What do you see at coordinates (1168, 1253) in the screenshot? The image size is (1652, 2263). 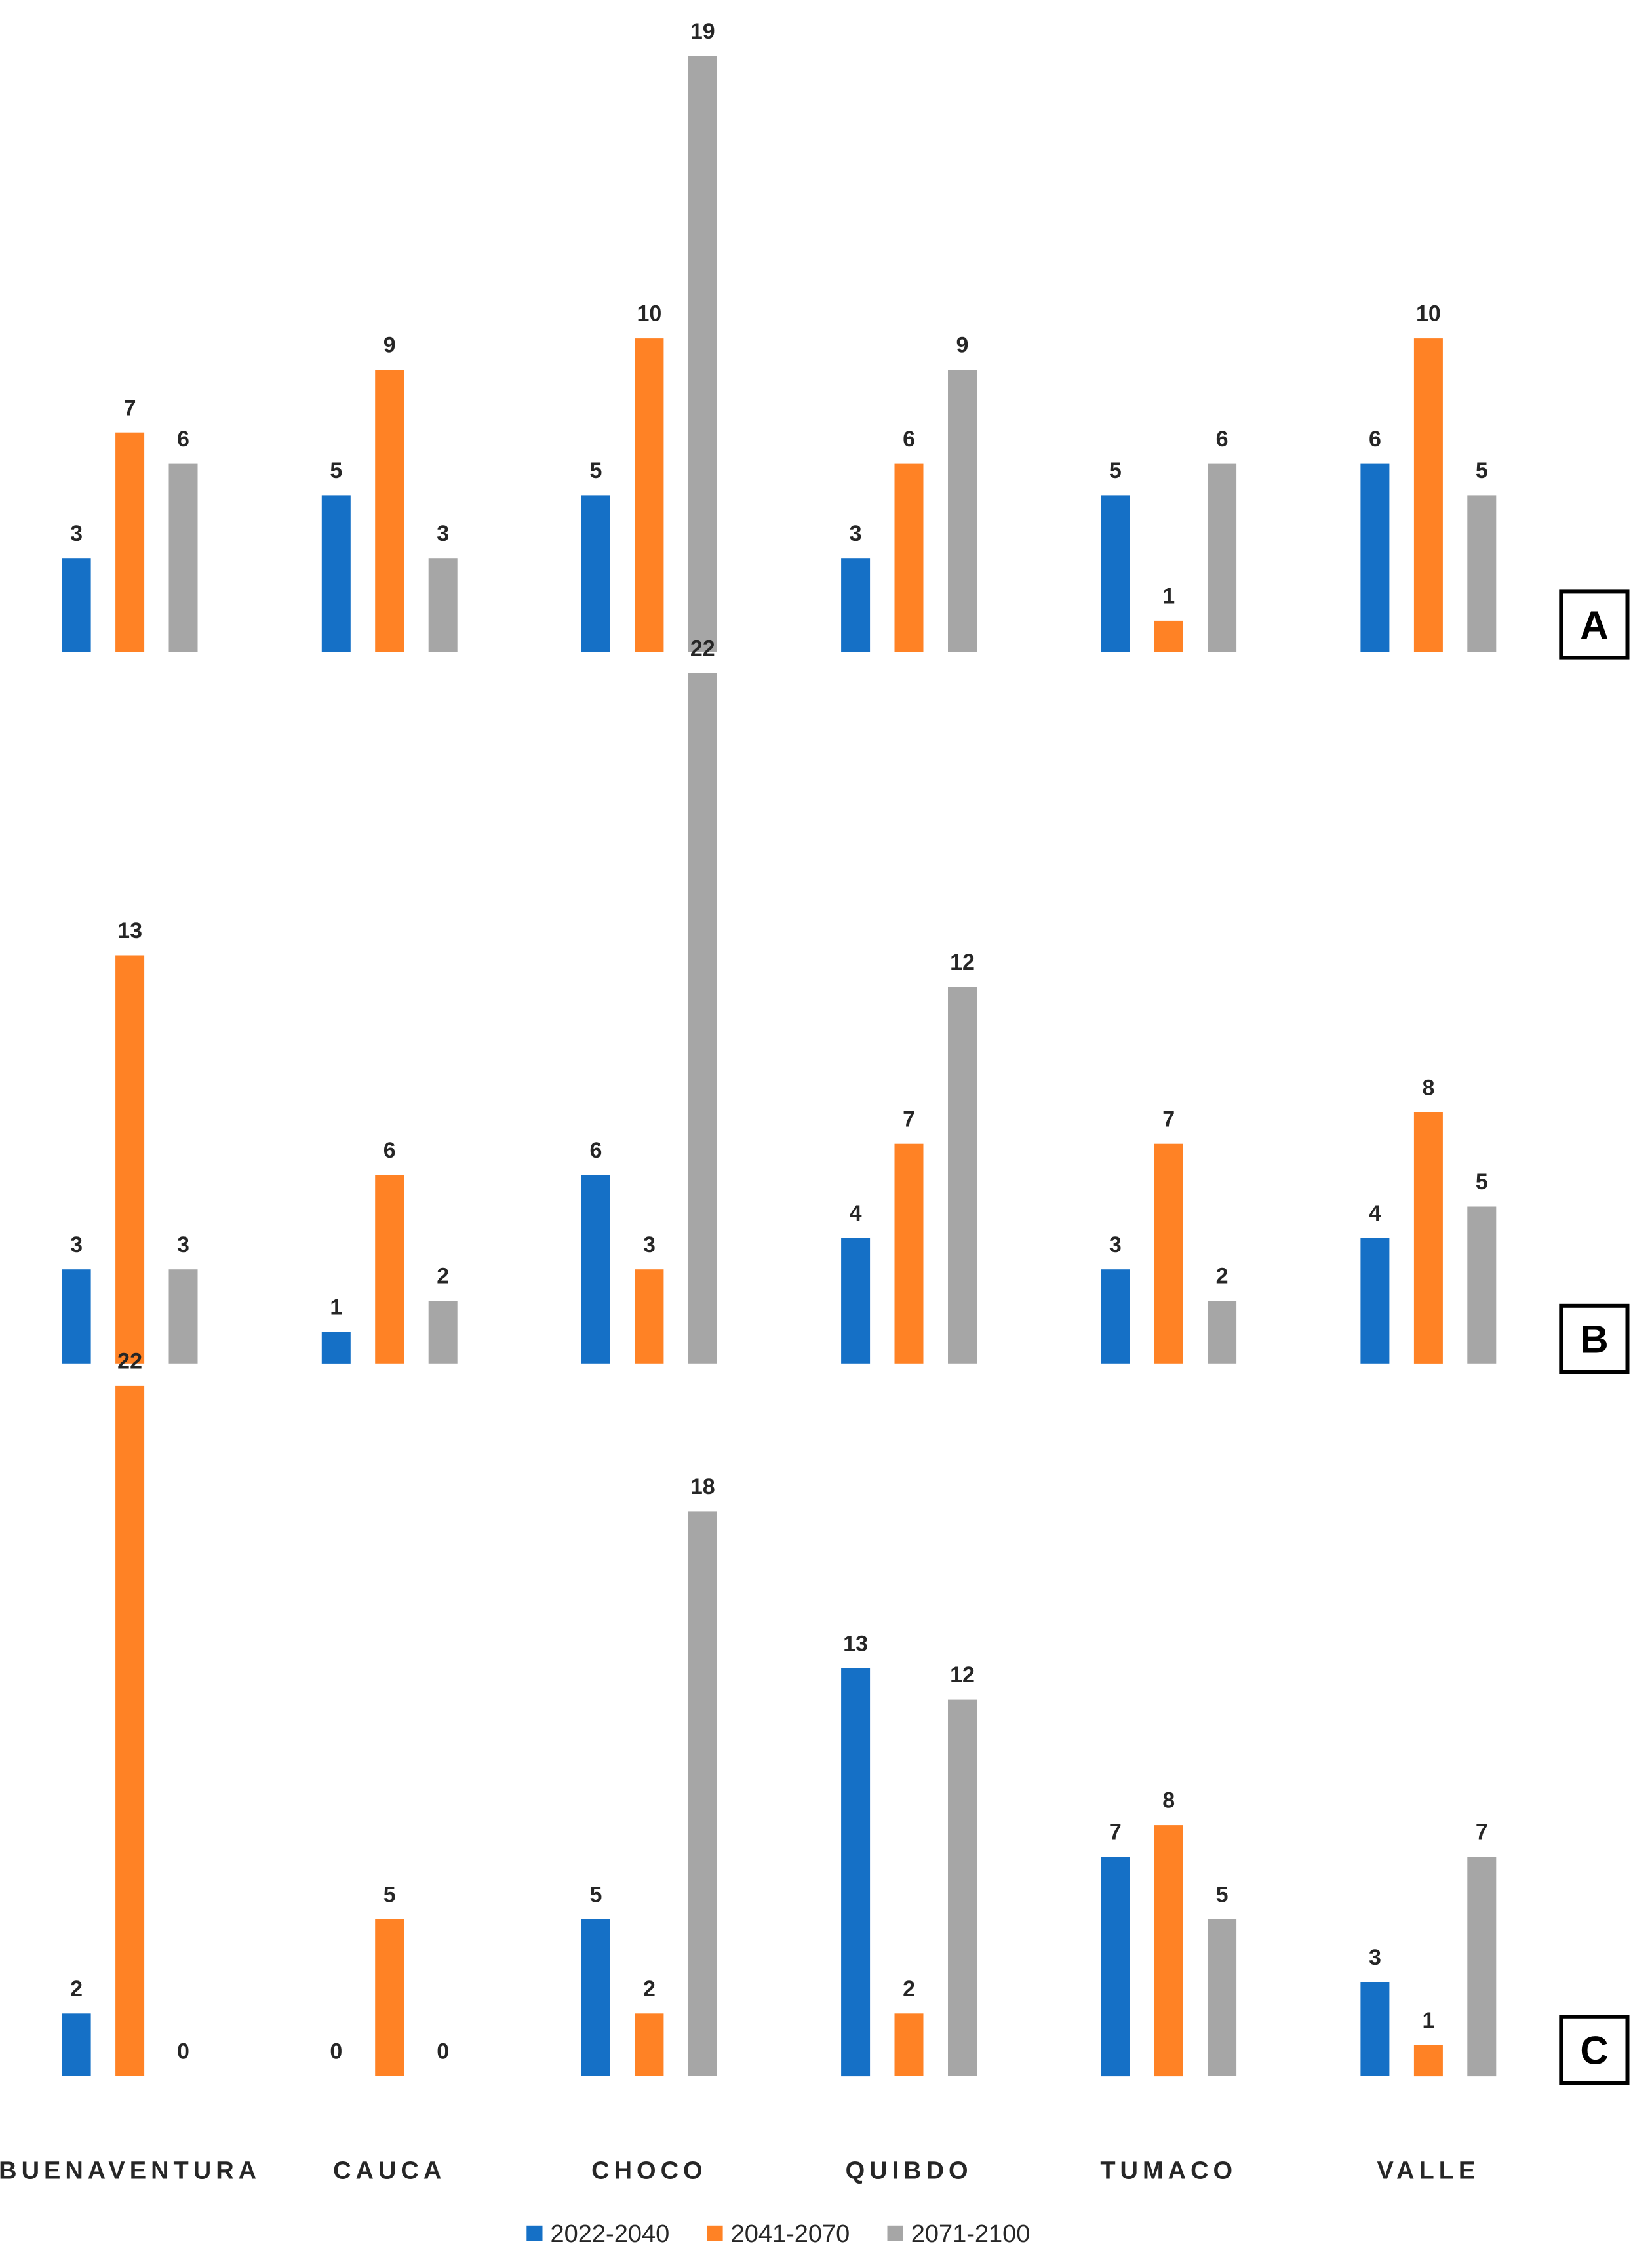 I see `bar-b-tumaco-2041-2070` at bounding box center [1168, 1253].